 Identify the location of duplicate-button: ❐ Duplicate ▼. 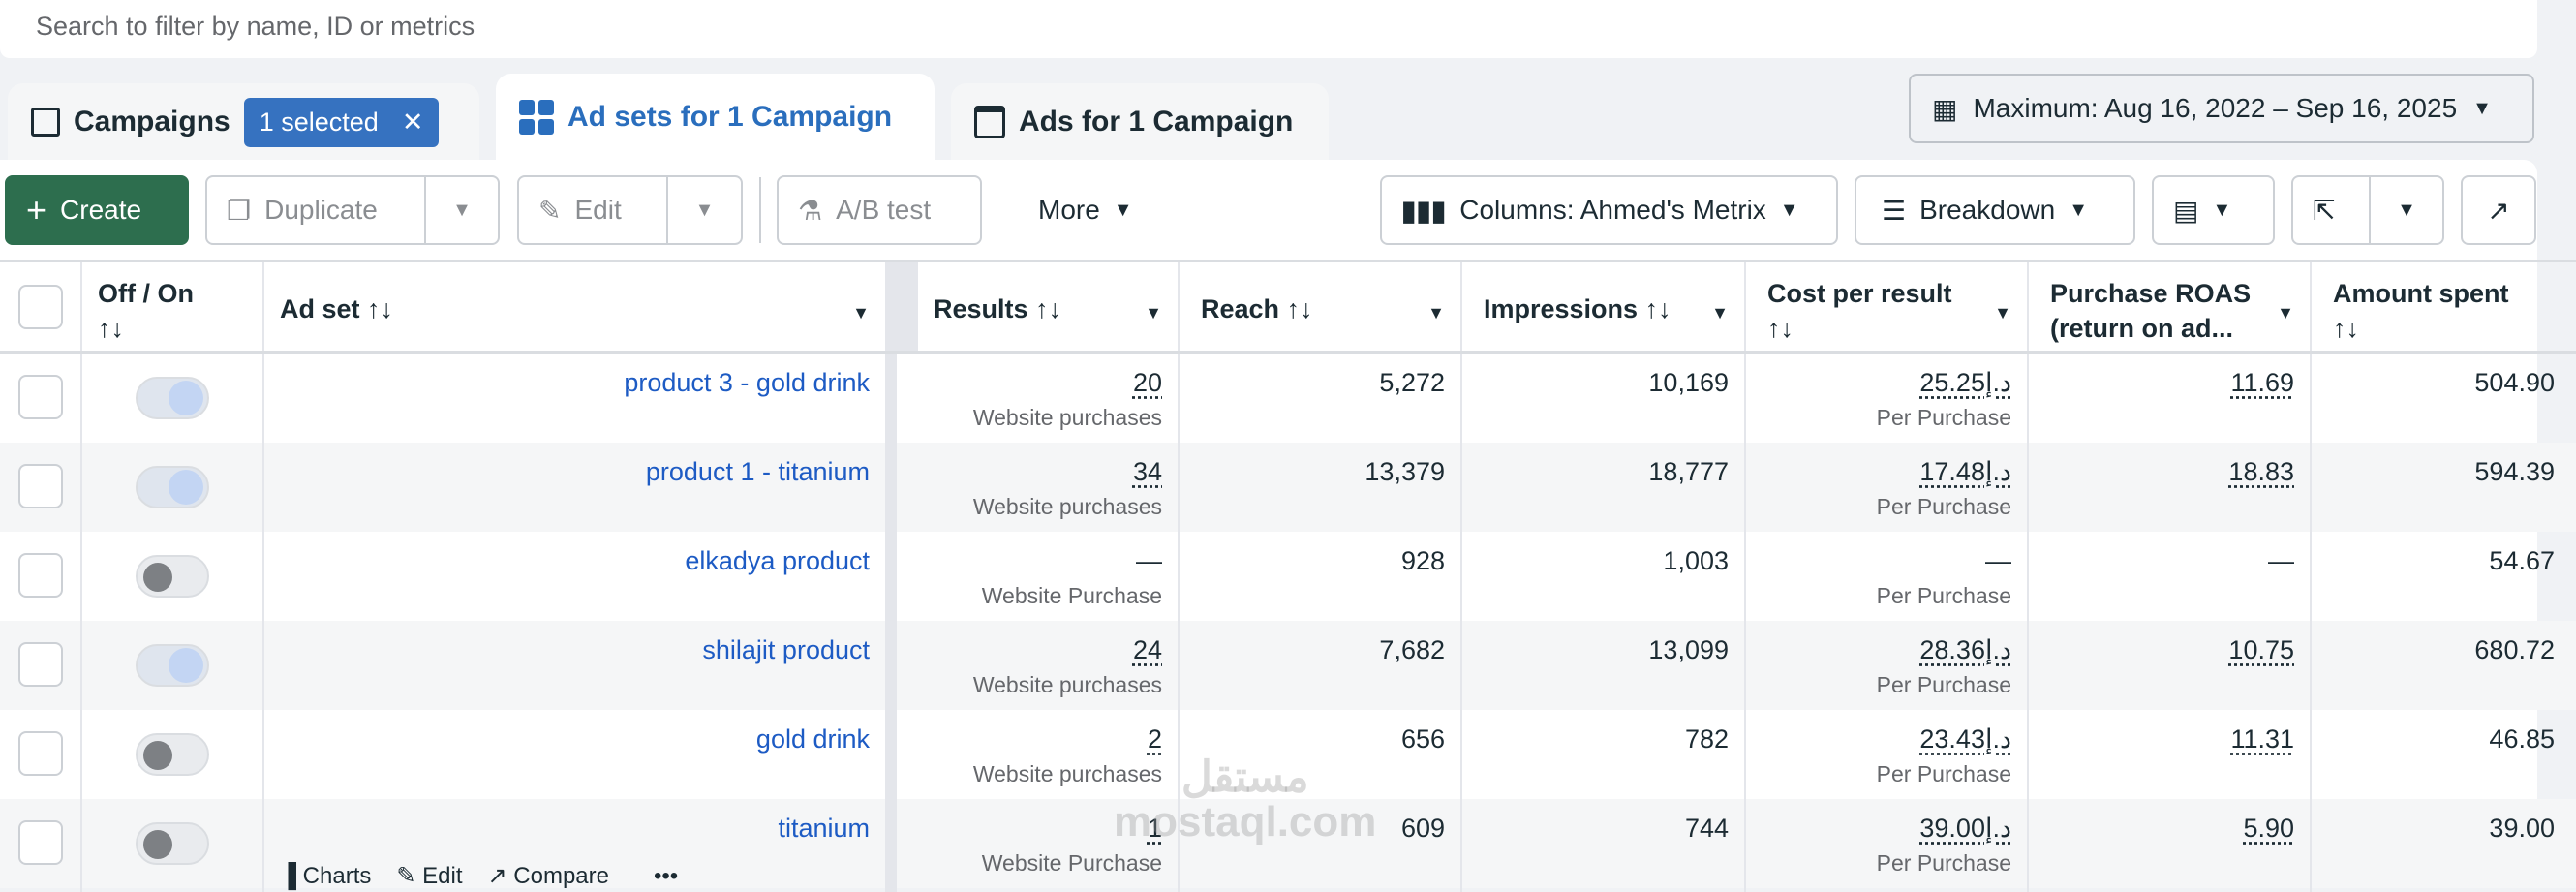
(352, 210).